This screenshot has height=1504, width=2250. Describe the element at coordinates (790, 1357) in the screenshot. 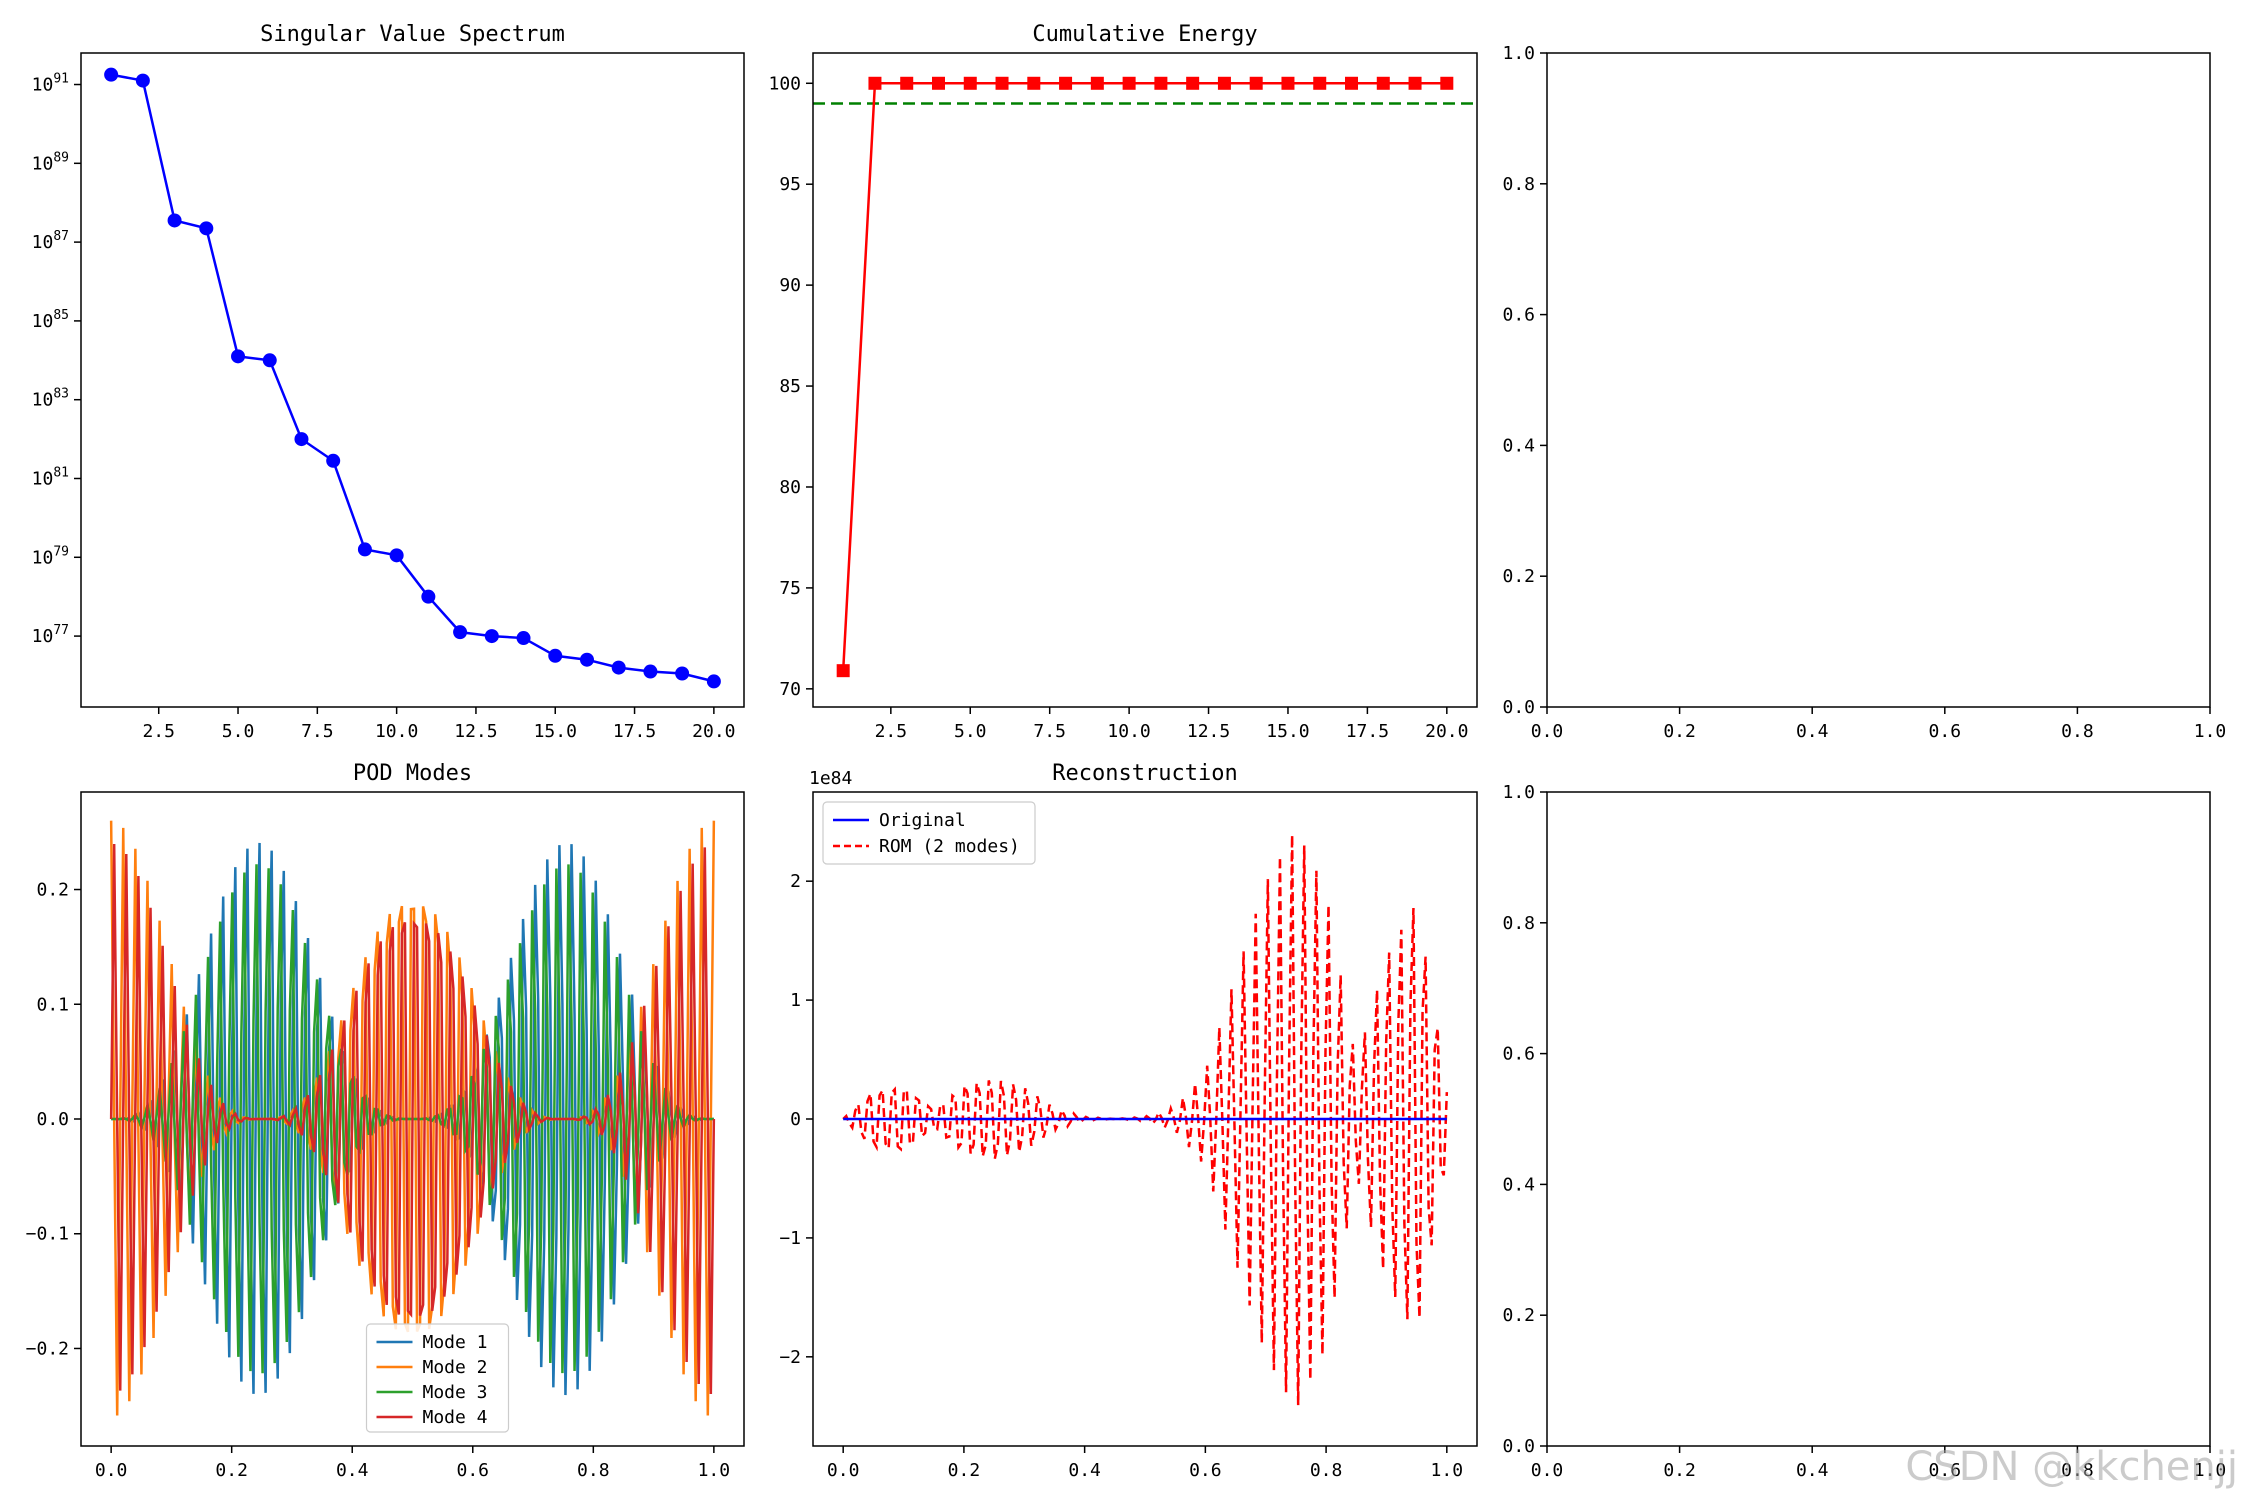

I see `y-tick-label: −2` at that location.